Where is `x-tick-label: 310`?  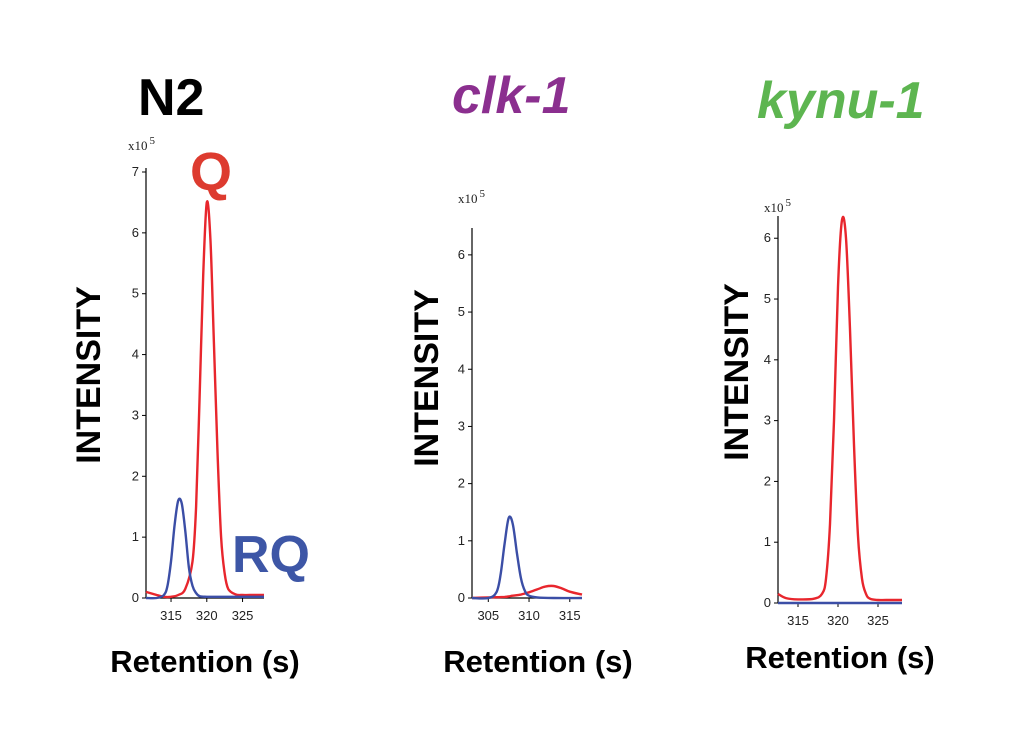 x-tick-label: 310 is located at coordinates (529, 615).